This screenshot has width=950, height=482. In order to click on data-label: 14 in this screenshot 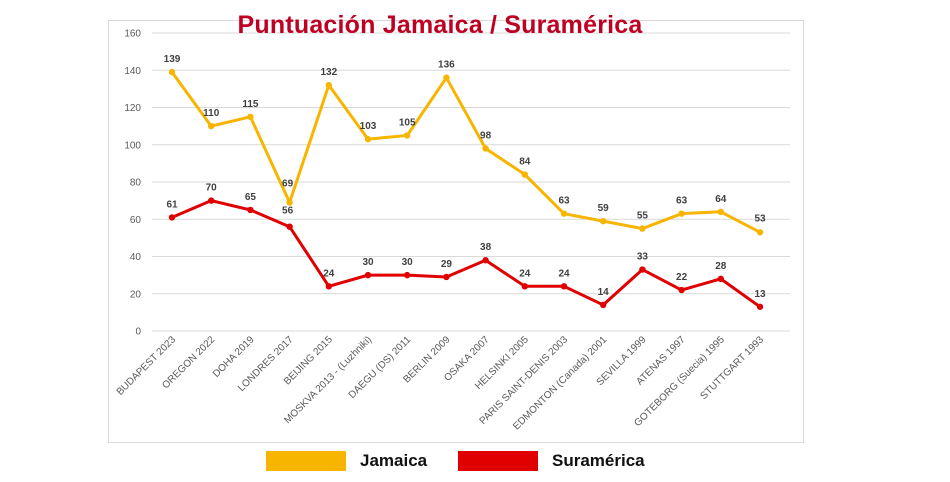, I will do `click(604, 292)`.